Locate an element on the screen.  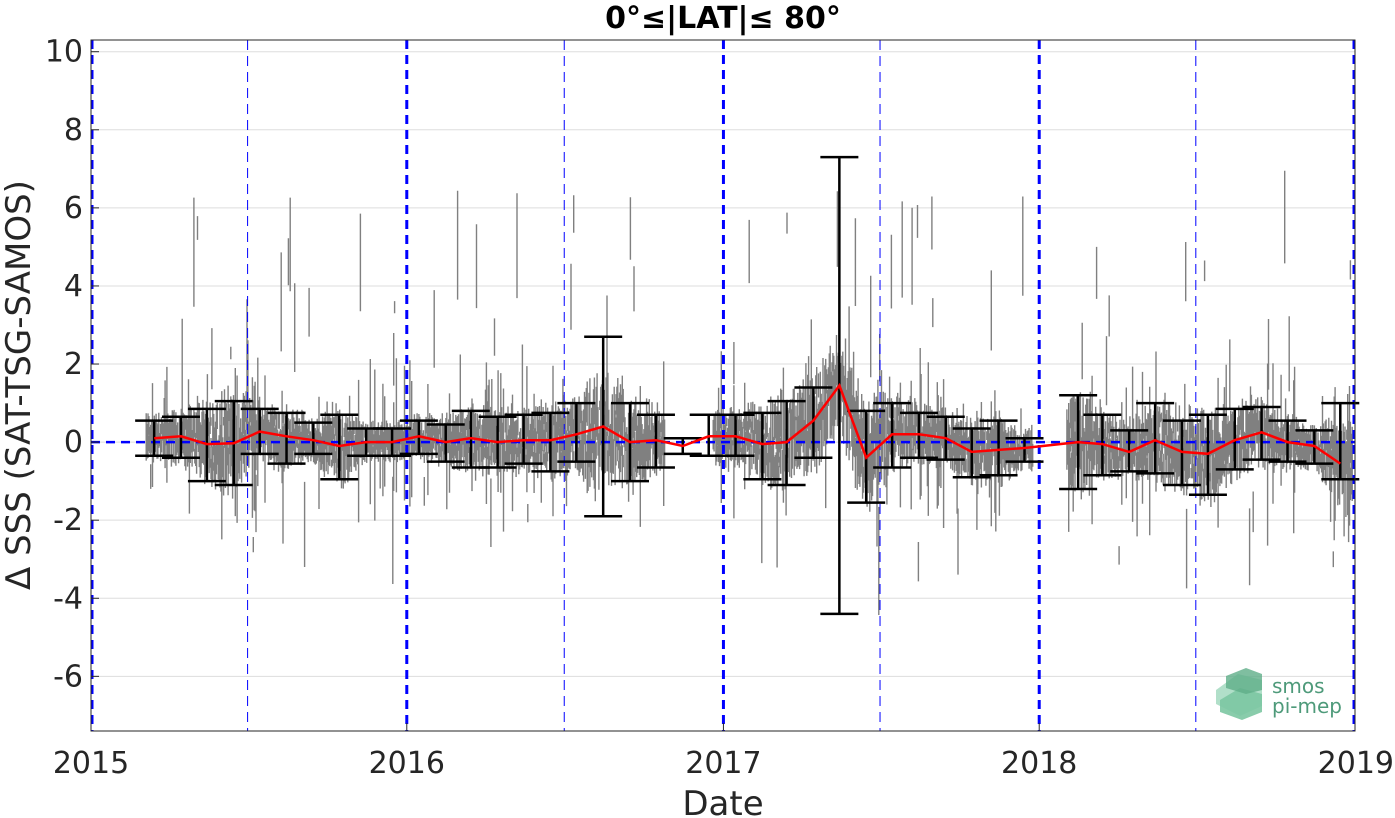
smos-pi-mep-logo: smos pi-mep is located at coordinates (1279, 694).